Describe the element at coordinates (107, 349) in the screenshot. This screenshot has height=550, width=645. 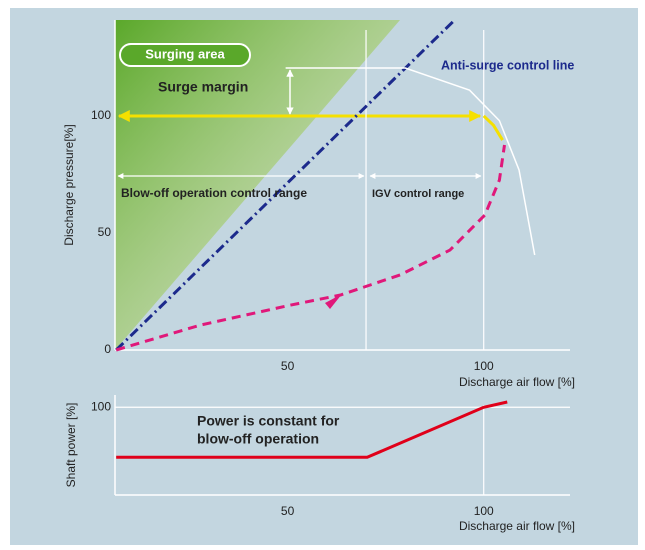
I see `y-tick-label: 0` at that location.